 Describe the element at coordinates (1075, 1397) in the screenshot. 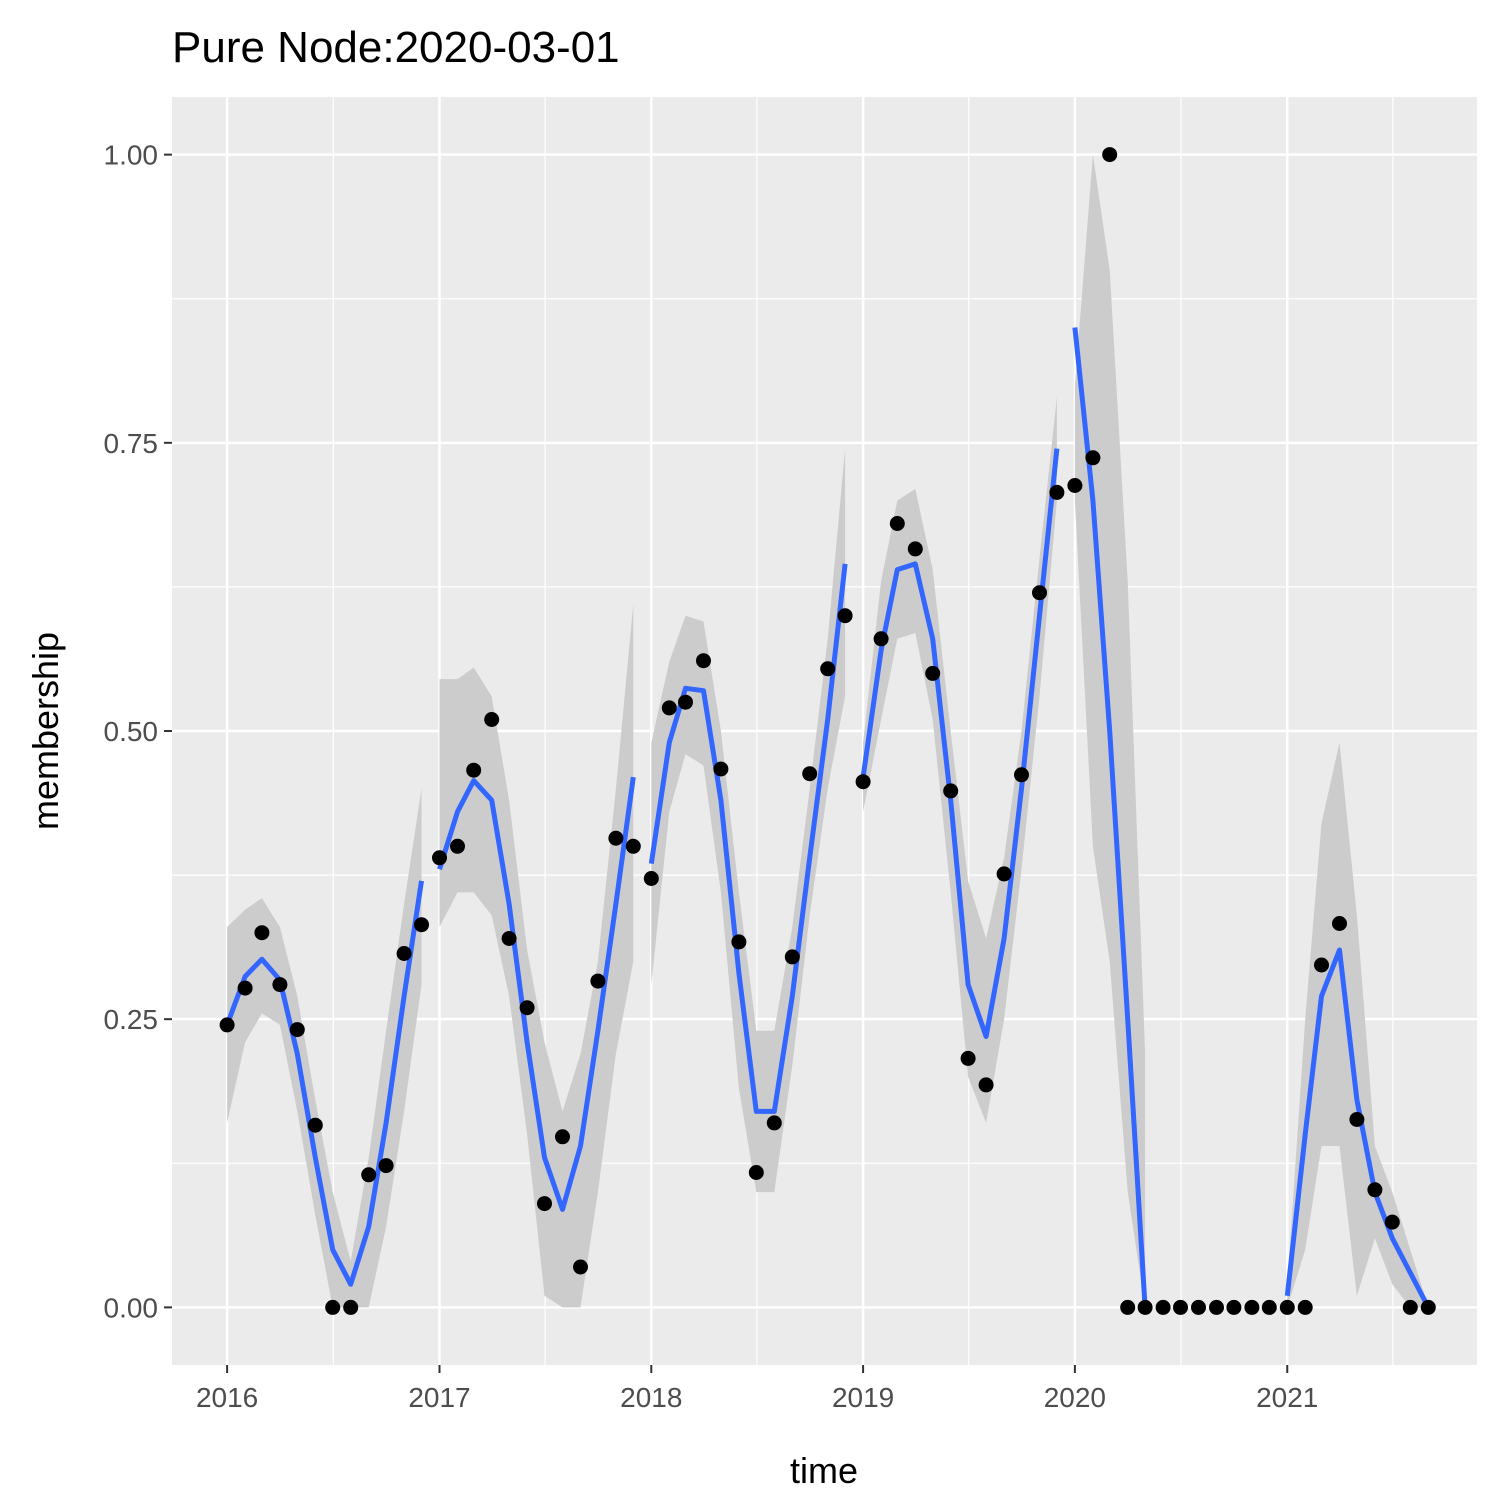

I see `x-tick-label: 2020` at that location.